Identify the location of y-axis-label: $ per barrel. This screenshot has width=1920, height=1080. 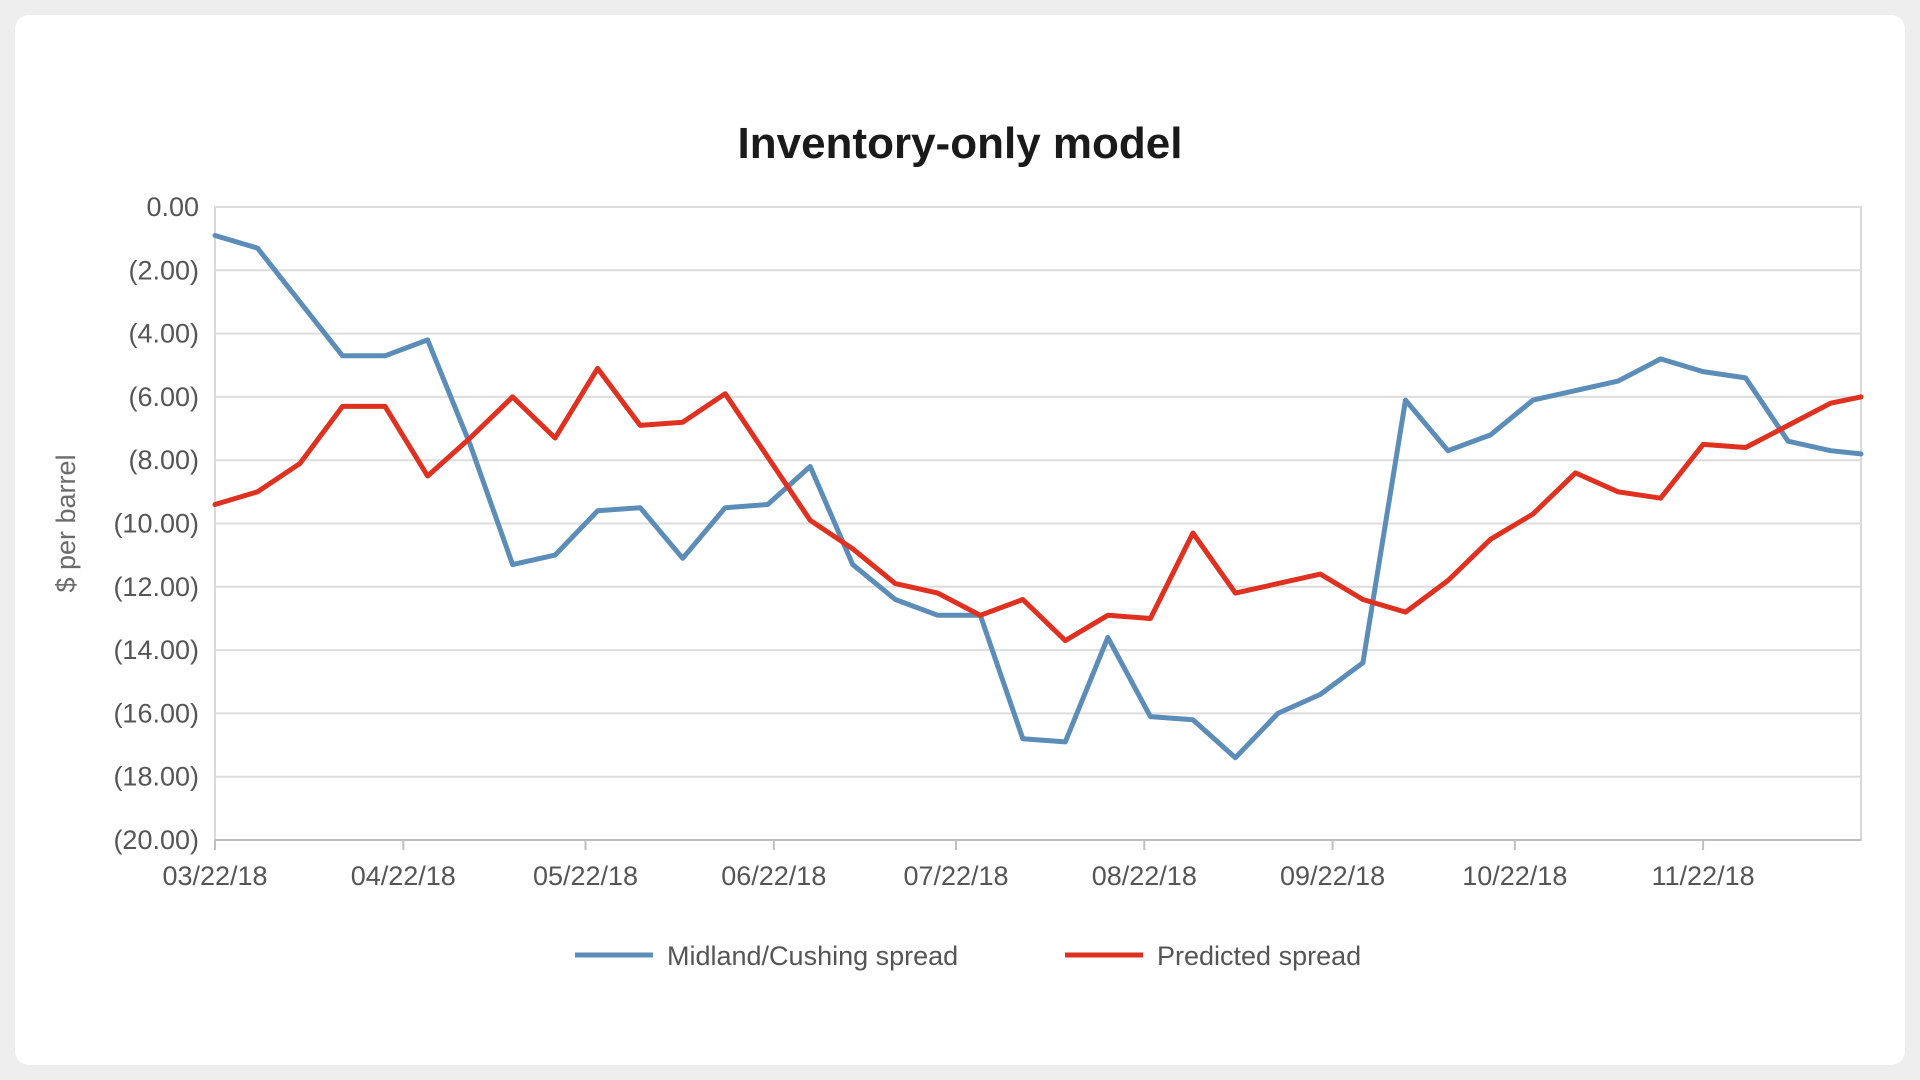
(66, 523).